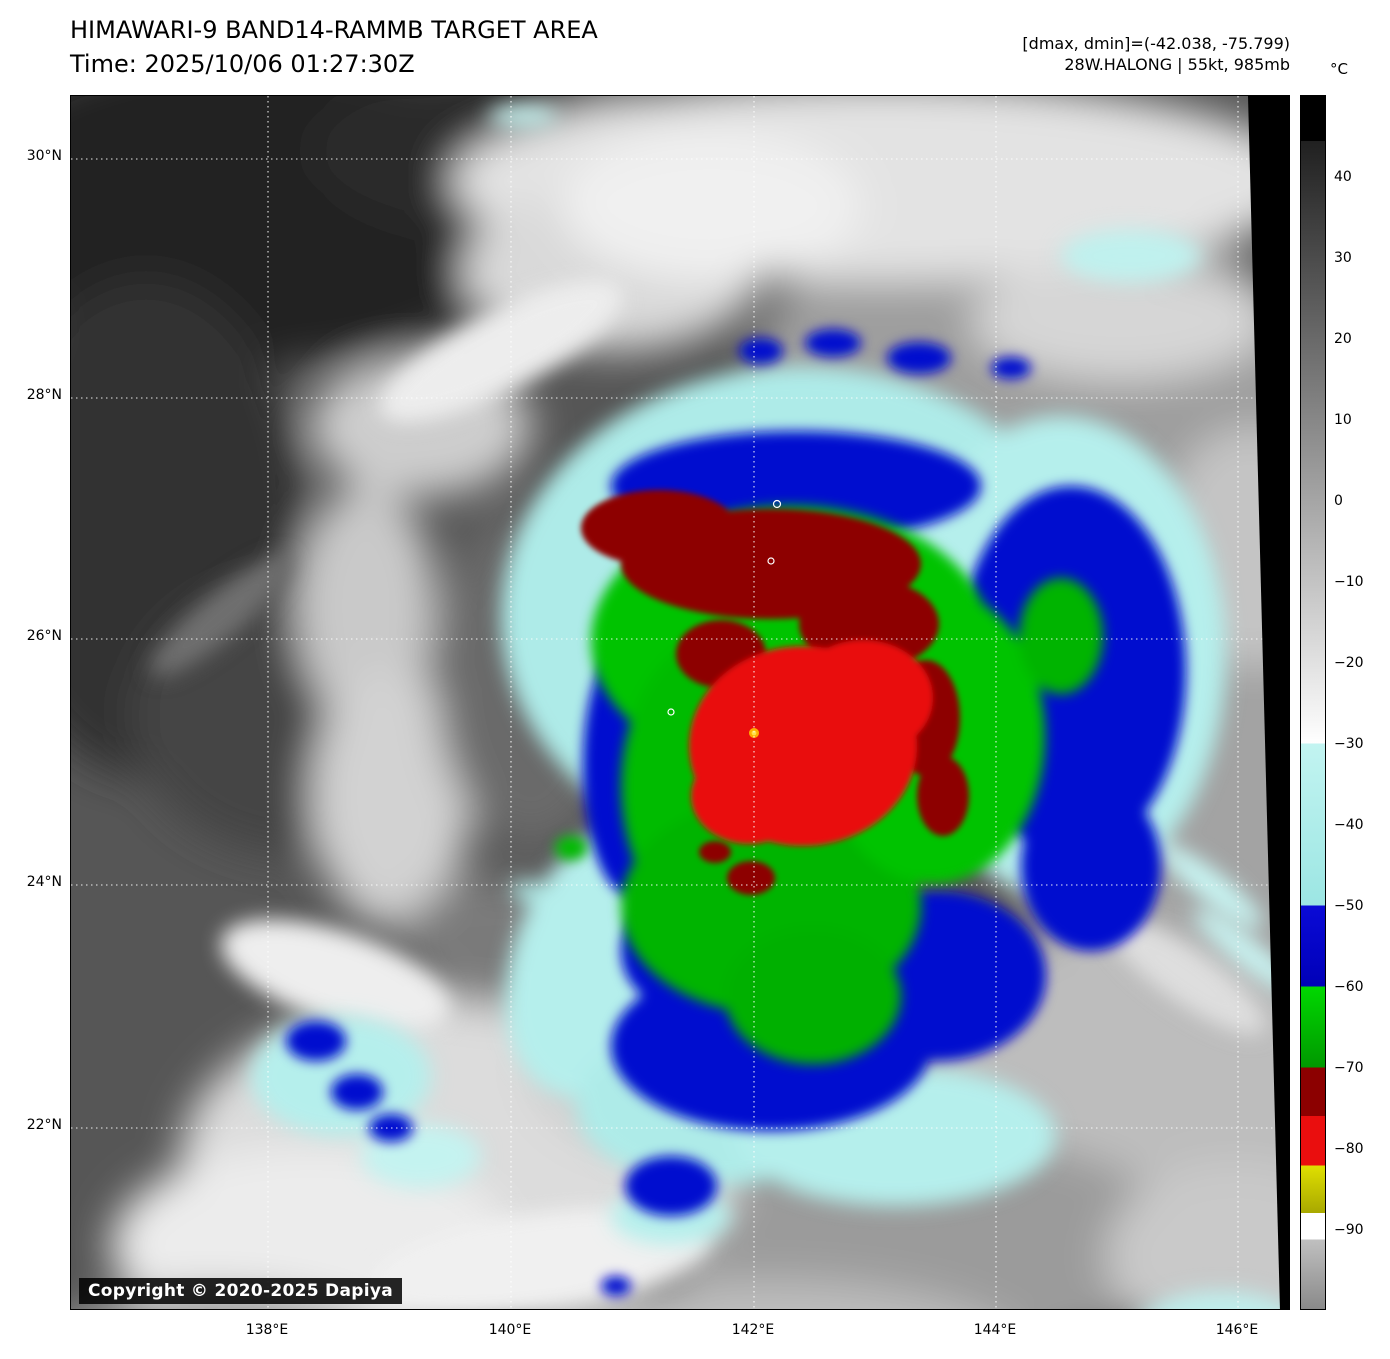  I want to click on colorbar-tick: −30, so click(1349, 744).